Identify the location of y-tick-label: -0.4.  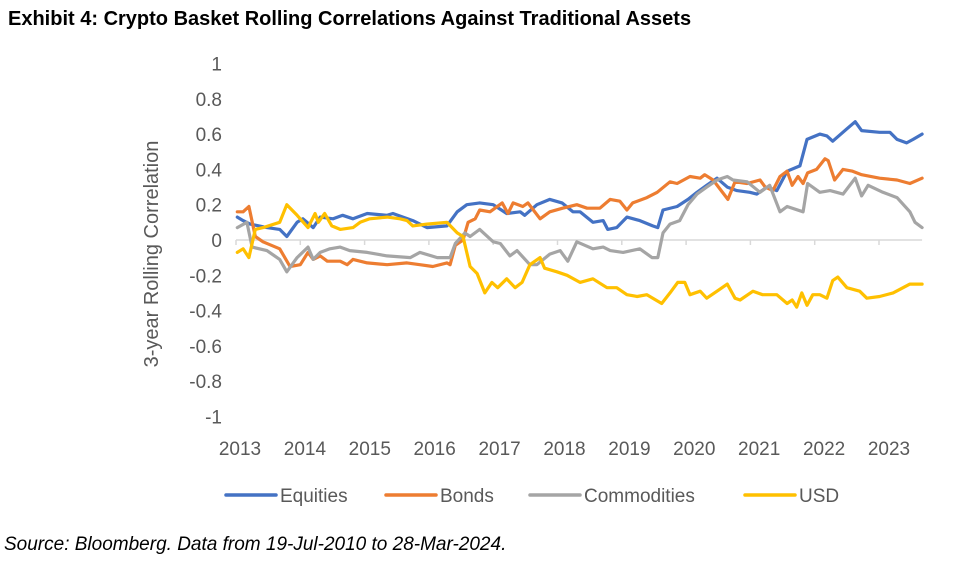
(205, 312).